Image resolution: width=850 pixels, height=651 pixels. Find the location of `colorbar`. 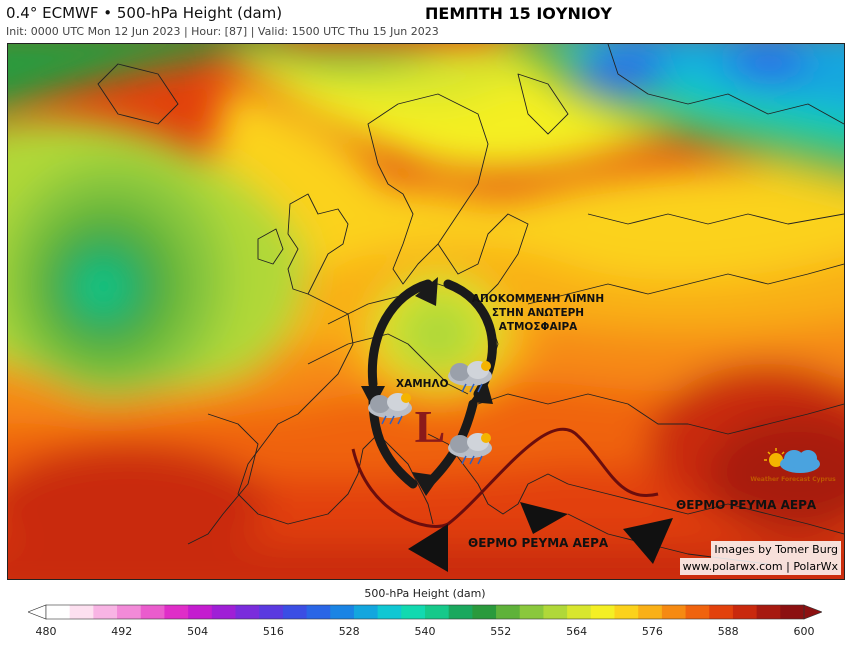

colorbar is located at coordinates (425, 612).